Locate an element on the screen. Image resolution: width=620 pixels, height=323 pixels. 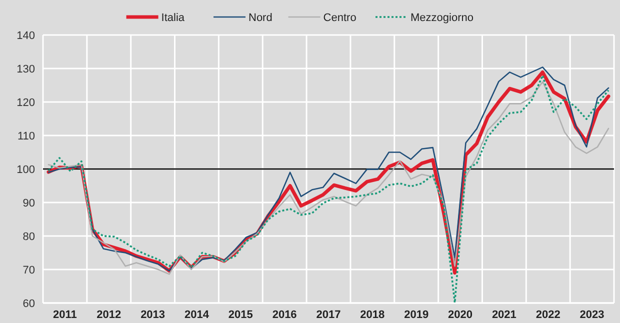
x-tick-label: 2011 is located at coordinates (65, 315).